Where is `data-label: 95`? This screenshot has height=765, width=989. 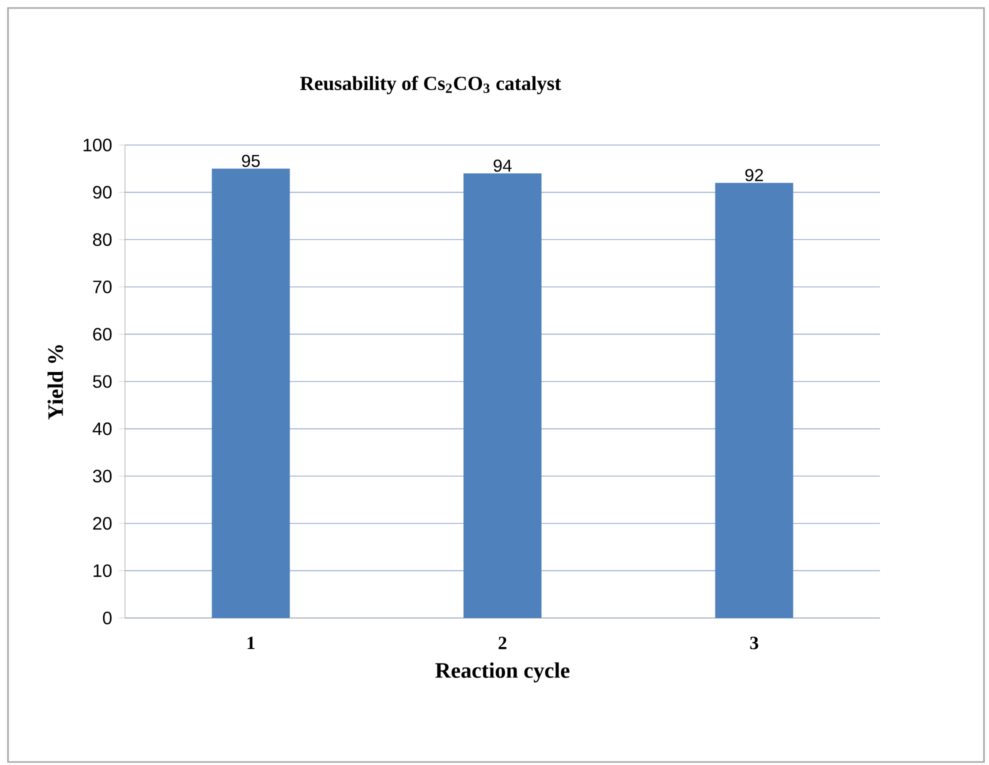
data-label: 95 is located at coordinates (251, 161).